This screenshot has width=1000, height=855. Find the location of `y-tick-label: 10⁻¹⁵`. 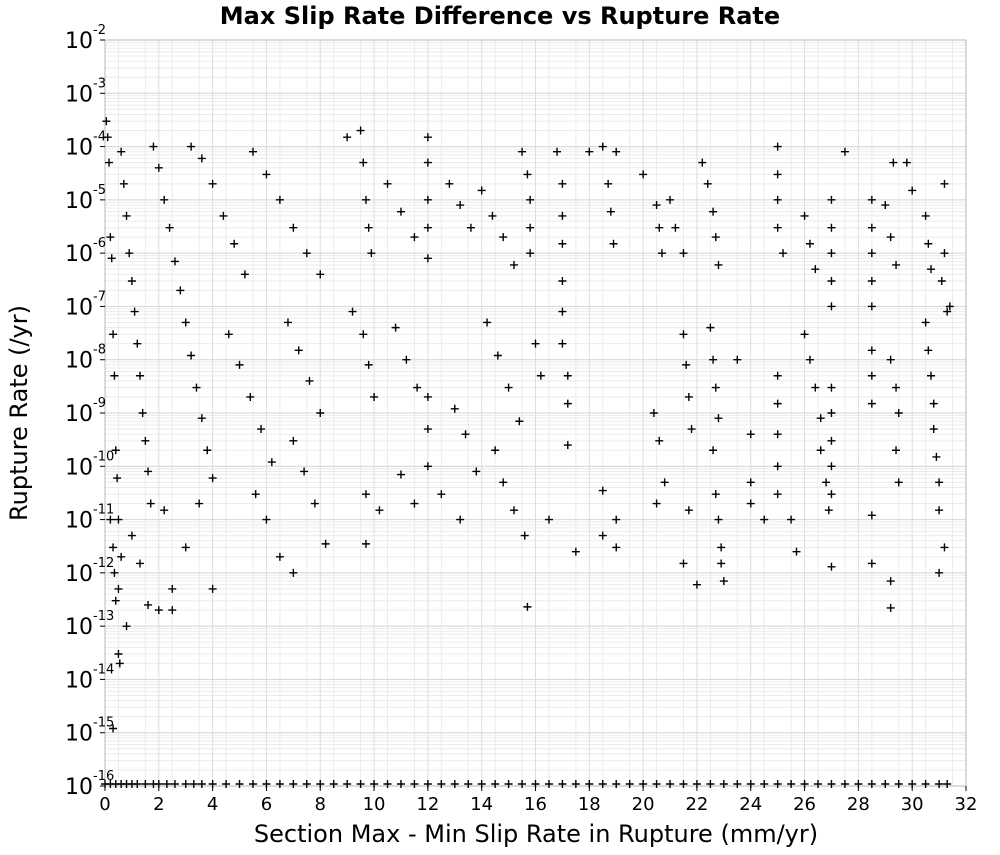

y-tick-label: 10⁻¹⁵ is located at coordinates (89, 731).